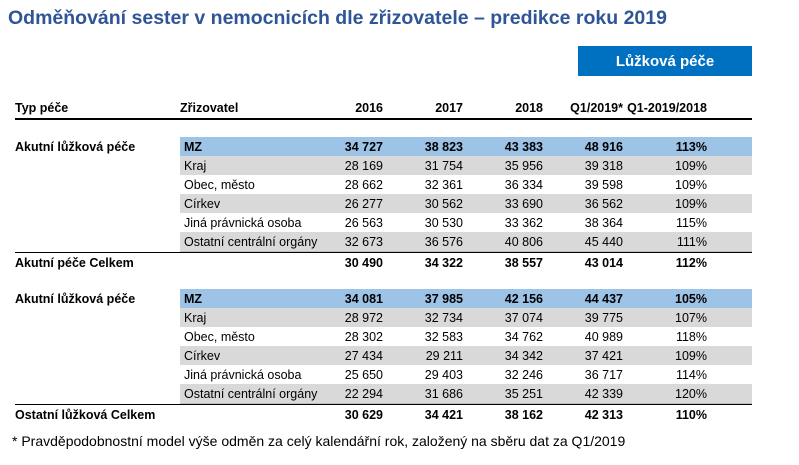 The width and height of the screenshot is (799, 465). Describe the element at coordinates (363, 241) in the screenshot. I see `cell-y2016: 32 673` at that location.